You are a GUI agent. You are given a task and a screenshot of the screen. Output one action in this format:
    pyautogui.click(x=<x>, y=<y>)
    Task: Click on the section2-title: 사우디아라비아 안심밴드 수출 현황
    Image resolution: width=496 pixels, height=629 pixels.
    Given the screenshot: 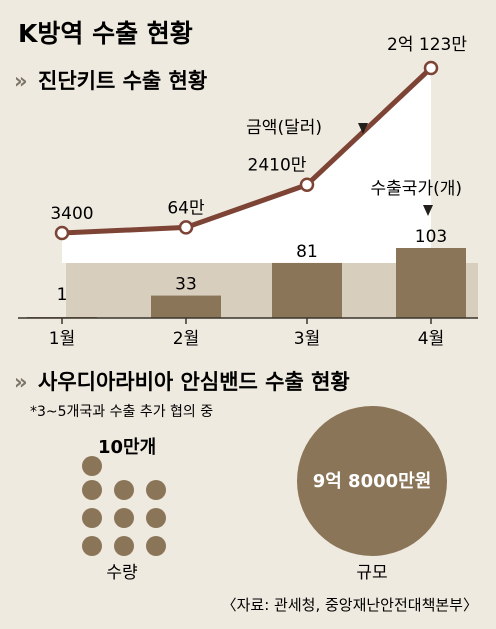 What is the action you would take?
    pyautogui.click(x=194, y=382)
    